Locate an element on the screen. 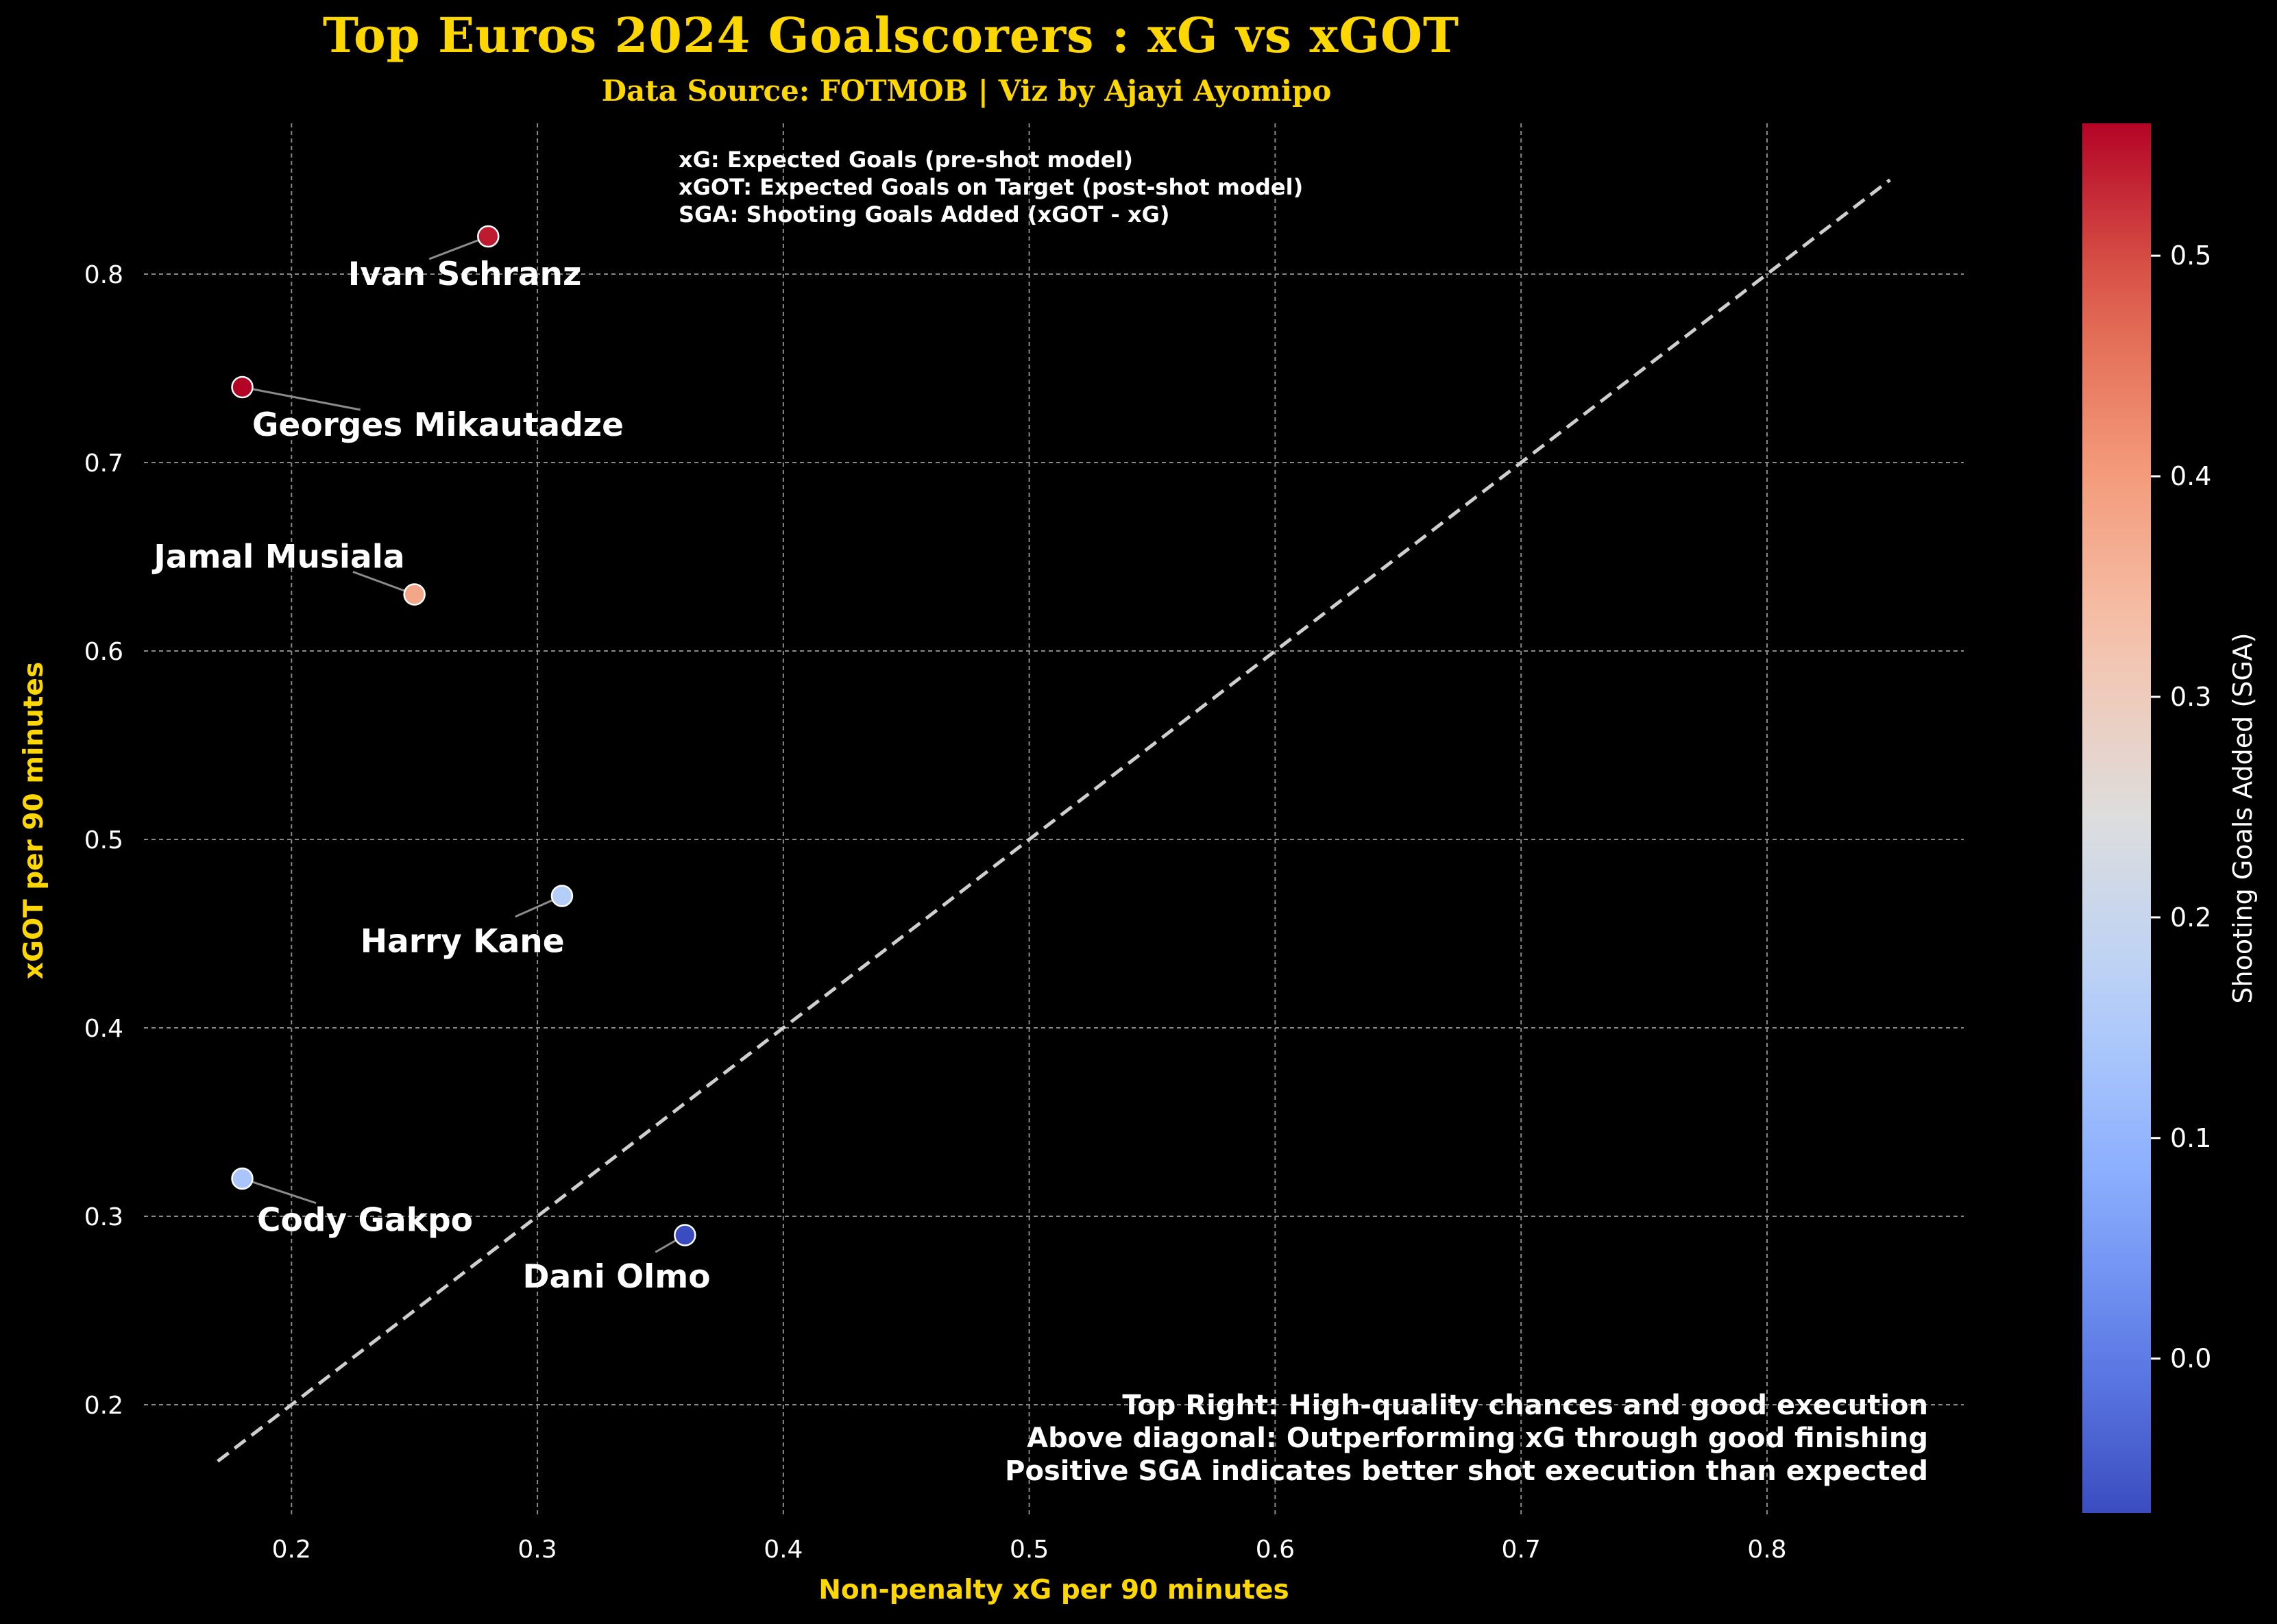  y-tick-label: 0.3 is located at coordinates (103, 1217).